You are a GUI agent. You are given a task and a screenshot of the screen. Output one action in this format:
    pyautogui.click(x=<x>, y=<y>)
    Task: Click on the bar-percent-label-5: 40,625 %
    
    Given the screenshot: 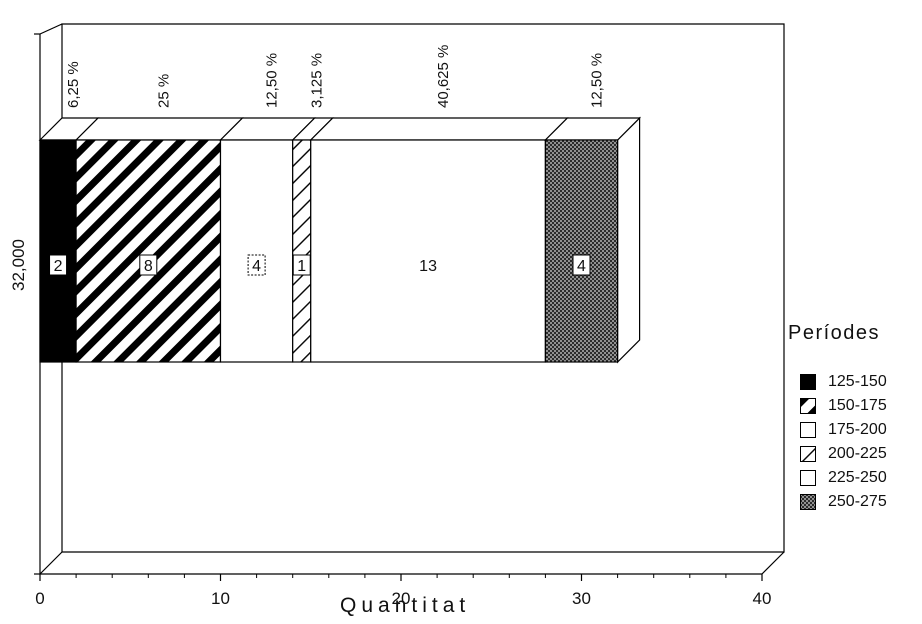 What is the action you would take?
    pyautogui.click(x=443, y=76)
    